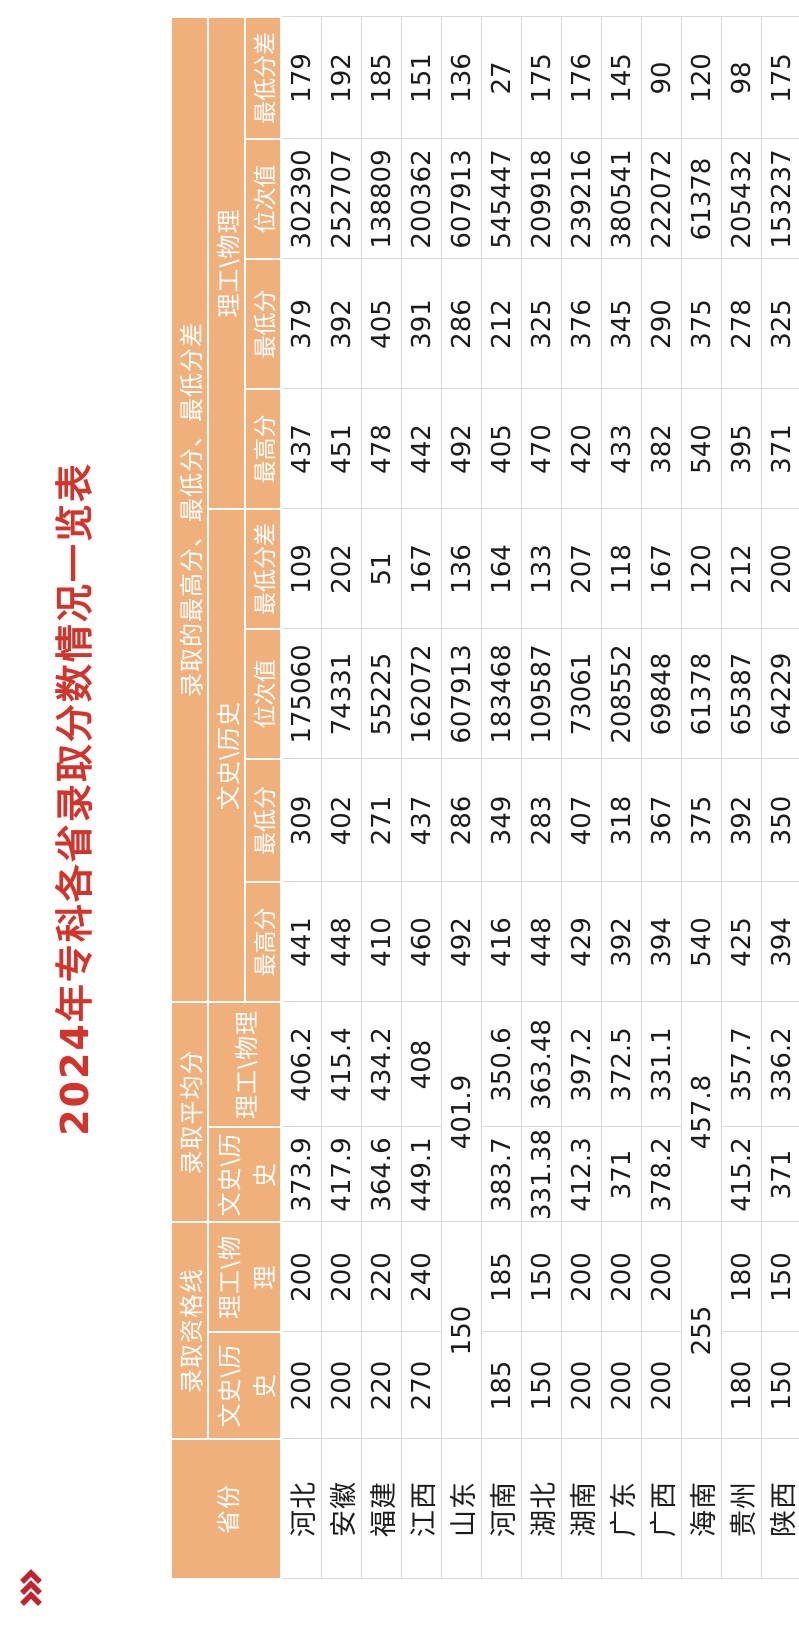 The height and width of the screenshot is (1643, 799). Describe the element at coordinates (341, 449) in the screenshot. I see `ligong-score-cell: 451` at that location.